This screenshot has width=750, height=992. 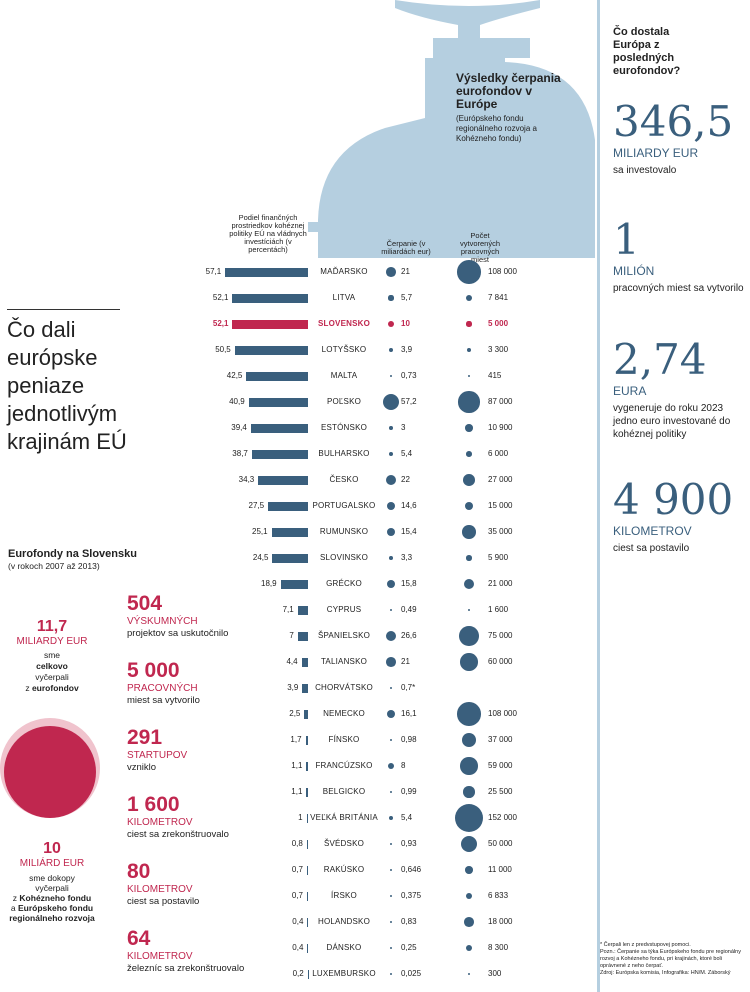 I want to click on share-label: 1,7, so click(x=296, y=739).